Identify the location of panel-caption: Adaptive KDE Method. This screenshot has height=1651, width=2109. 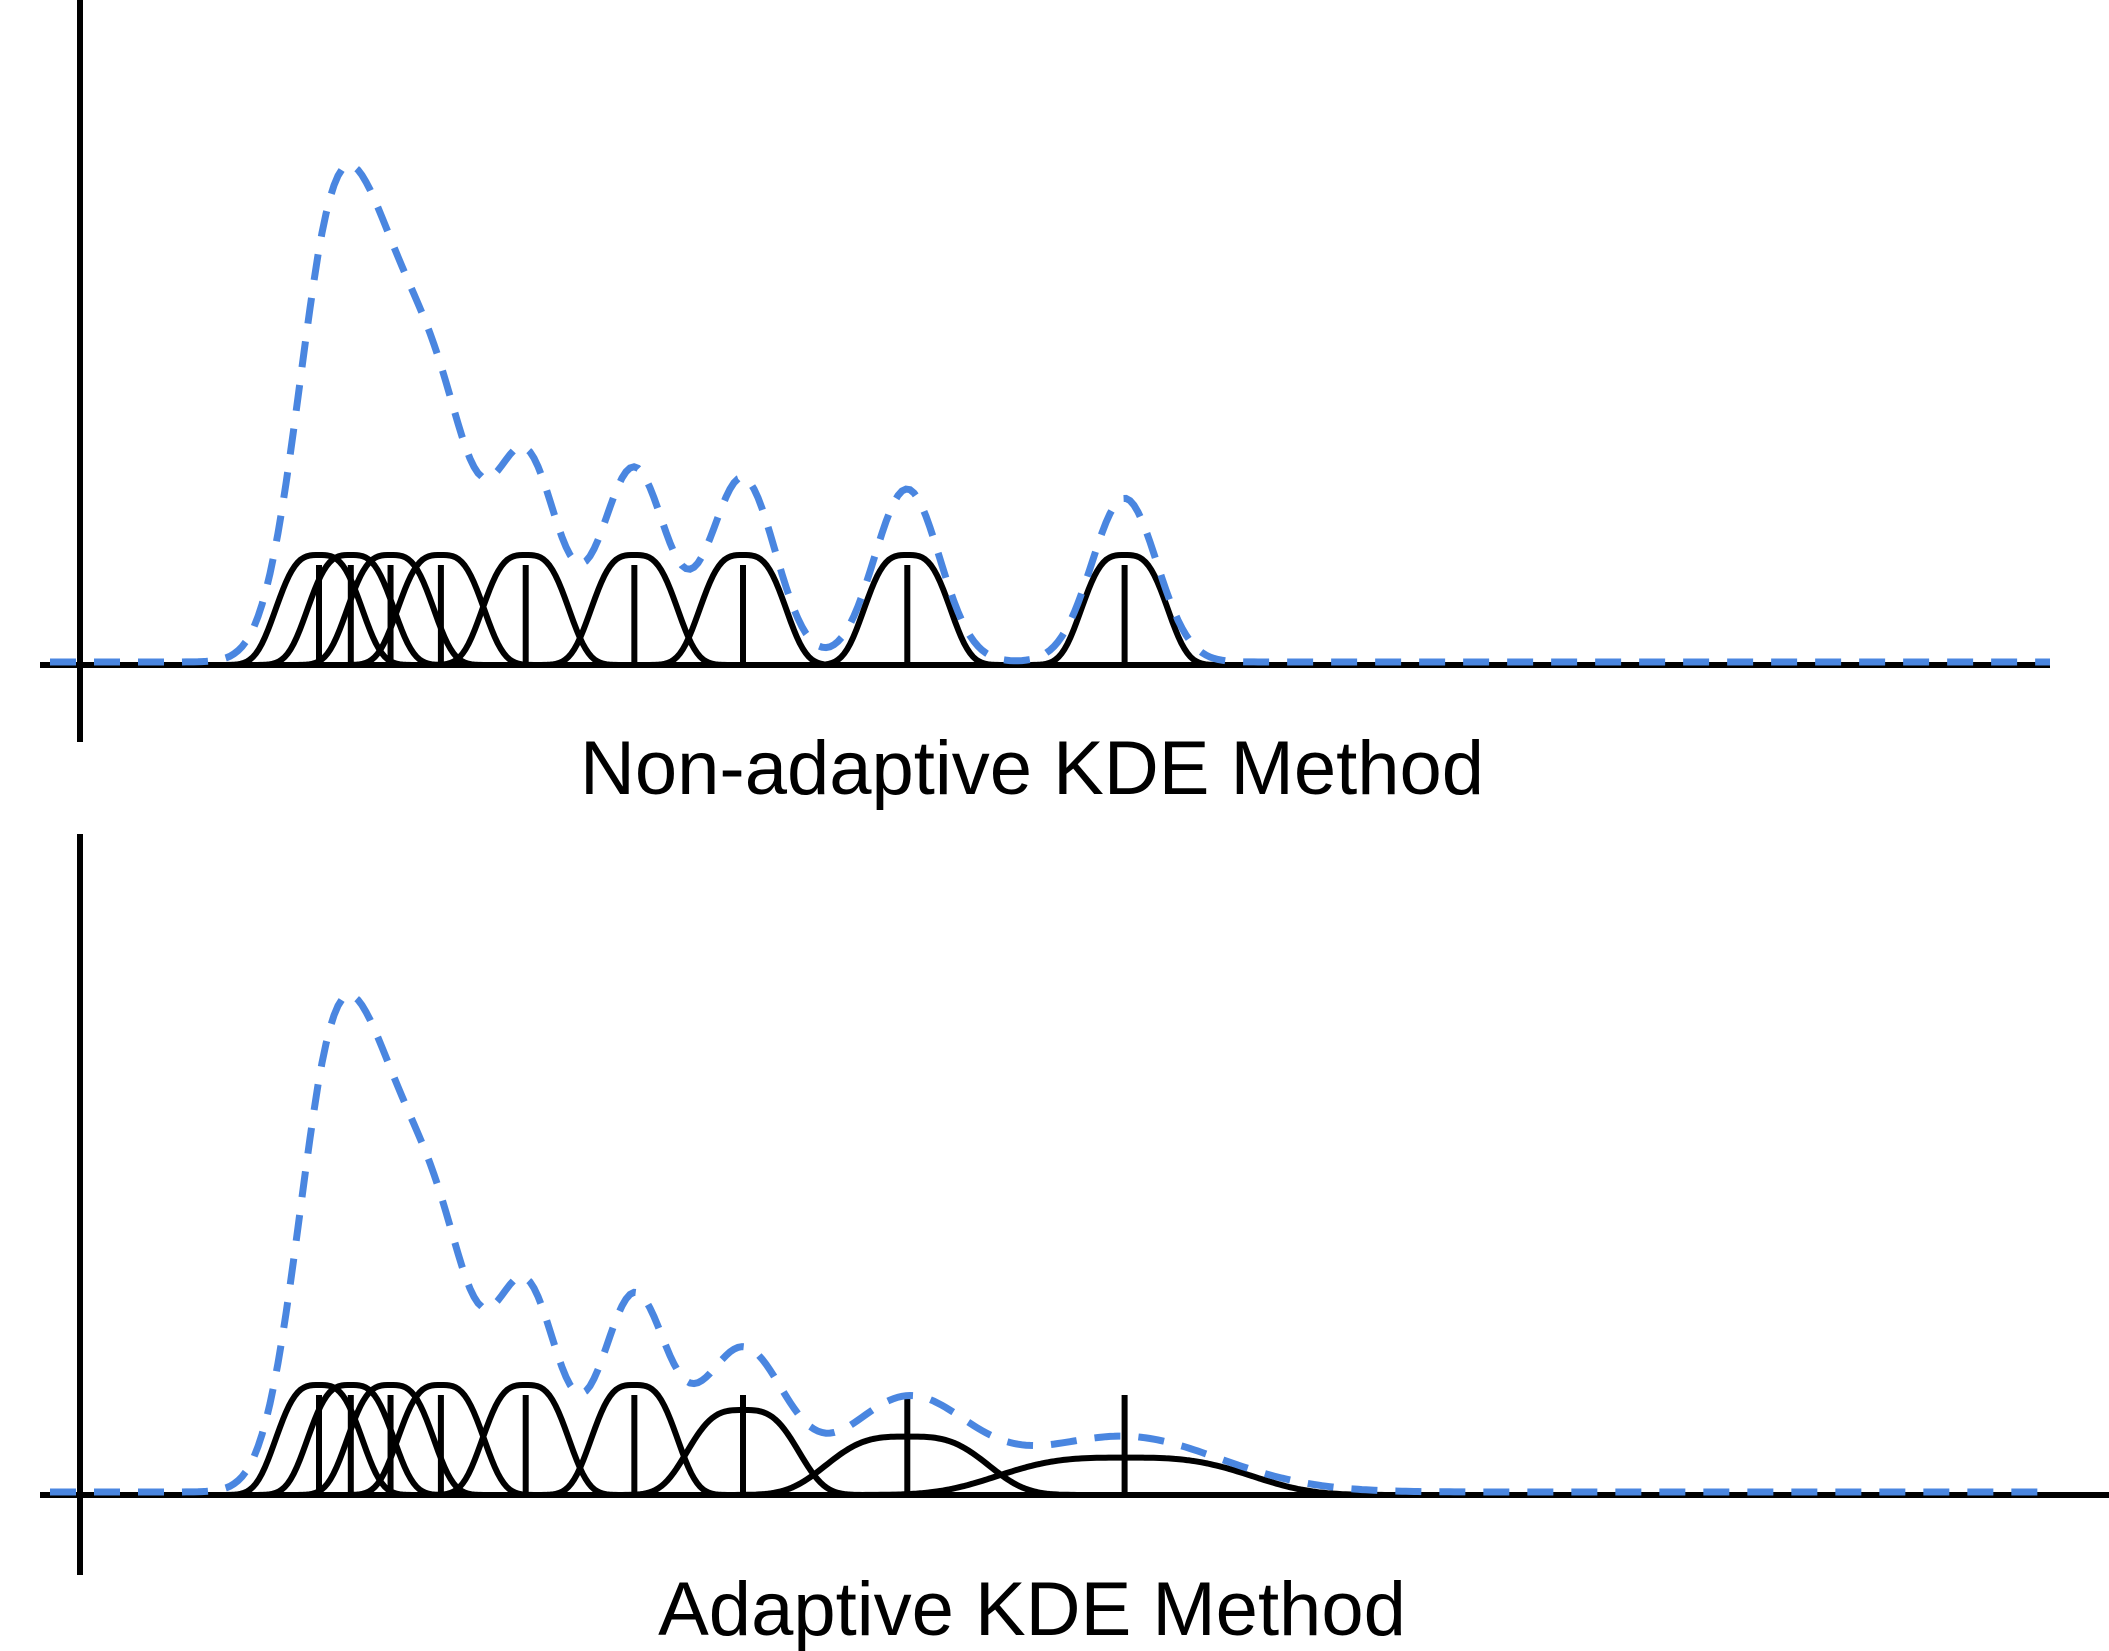
(1032, 1609).